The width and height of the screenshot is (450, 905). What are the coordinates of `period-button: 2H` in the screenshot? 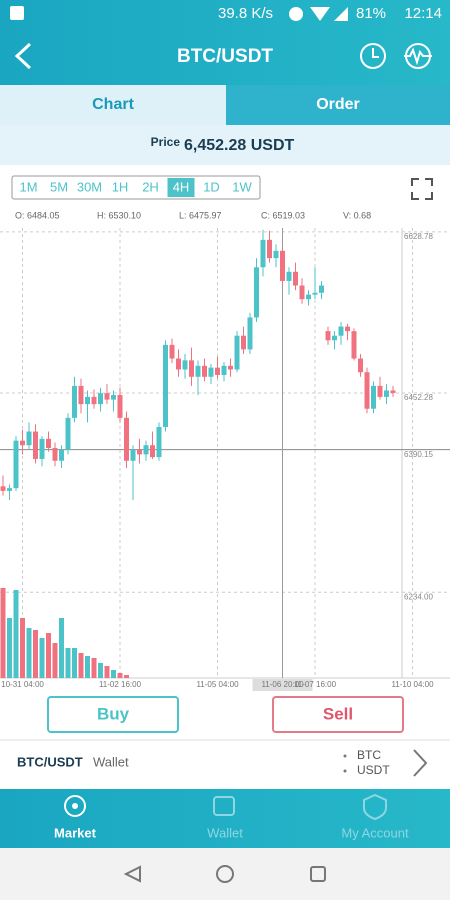 It's located at (150, 186).